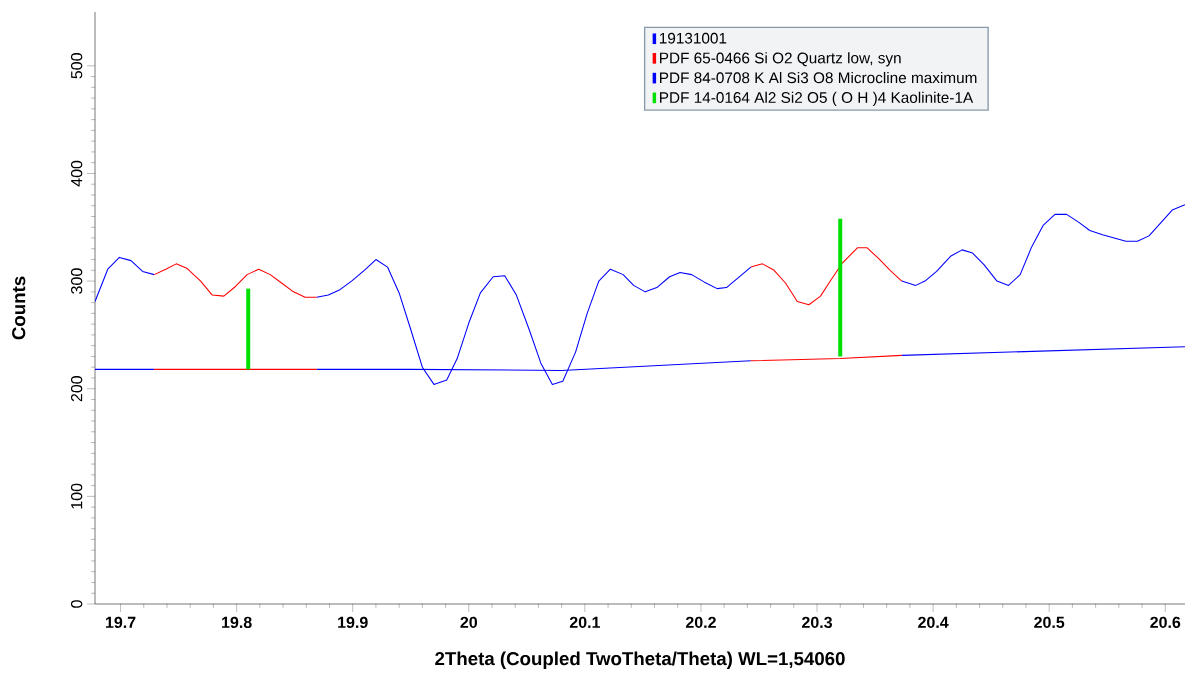  What do you see at coordinates (237, 622) in the screenshot?
I see `x-tick-label: 19.8` at bounding box center [237, 622].